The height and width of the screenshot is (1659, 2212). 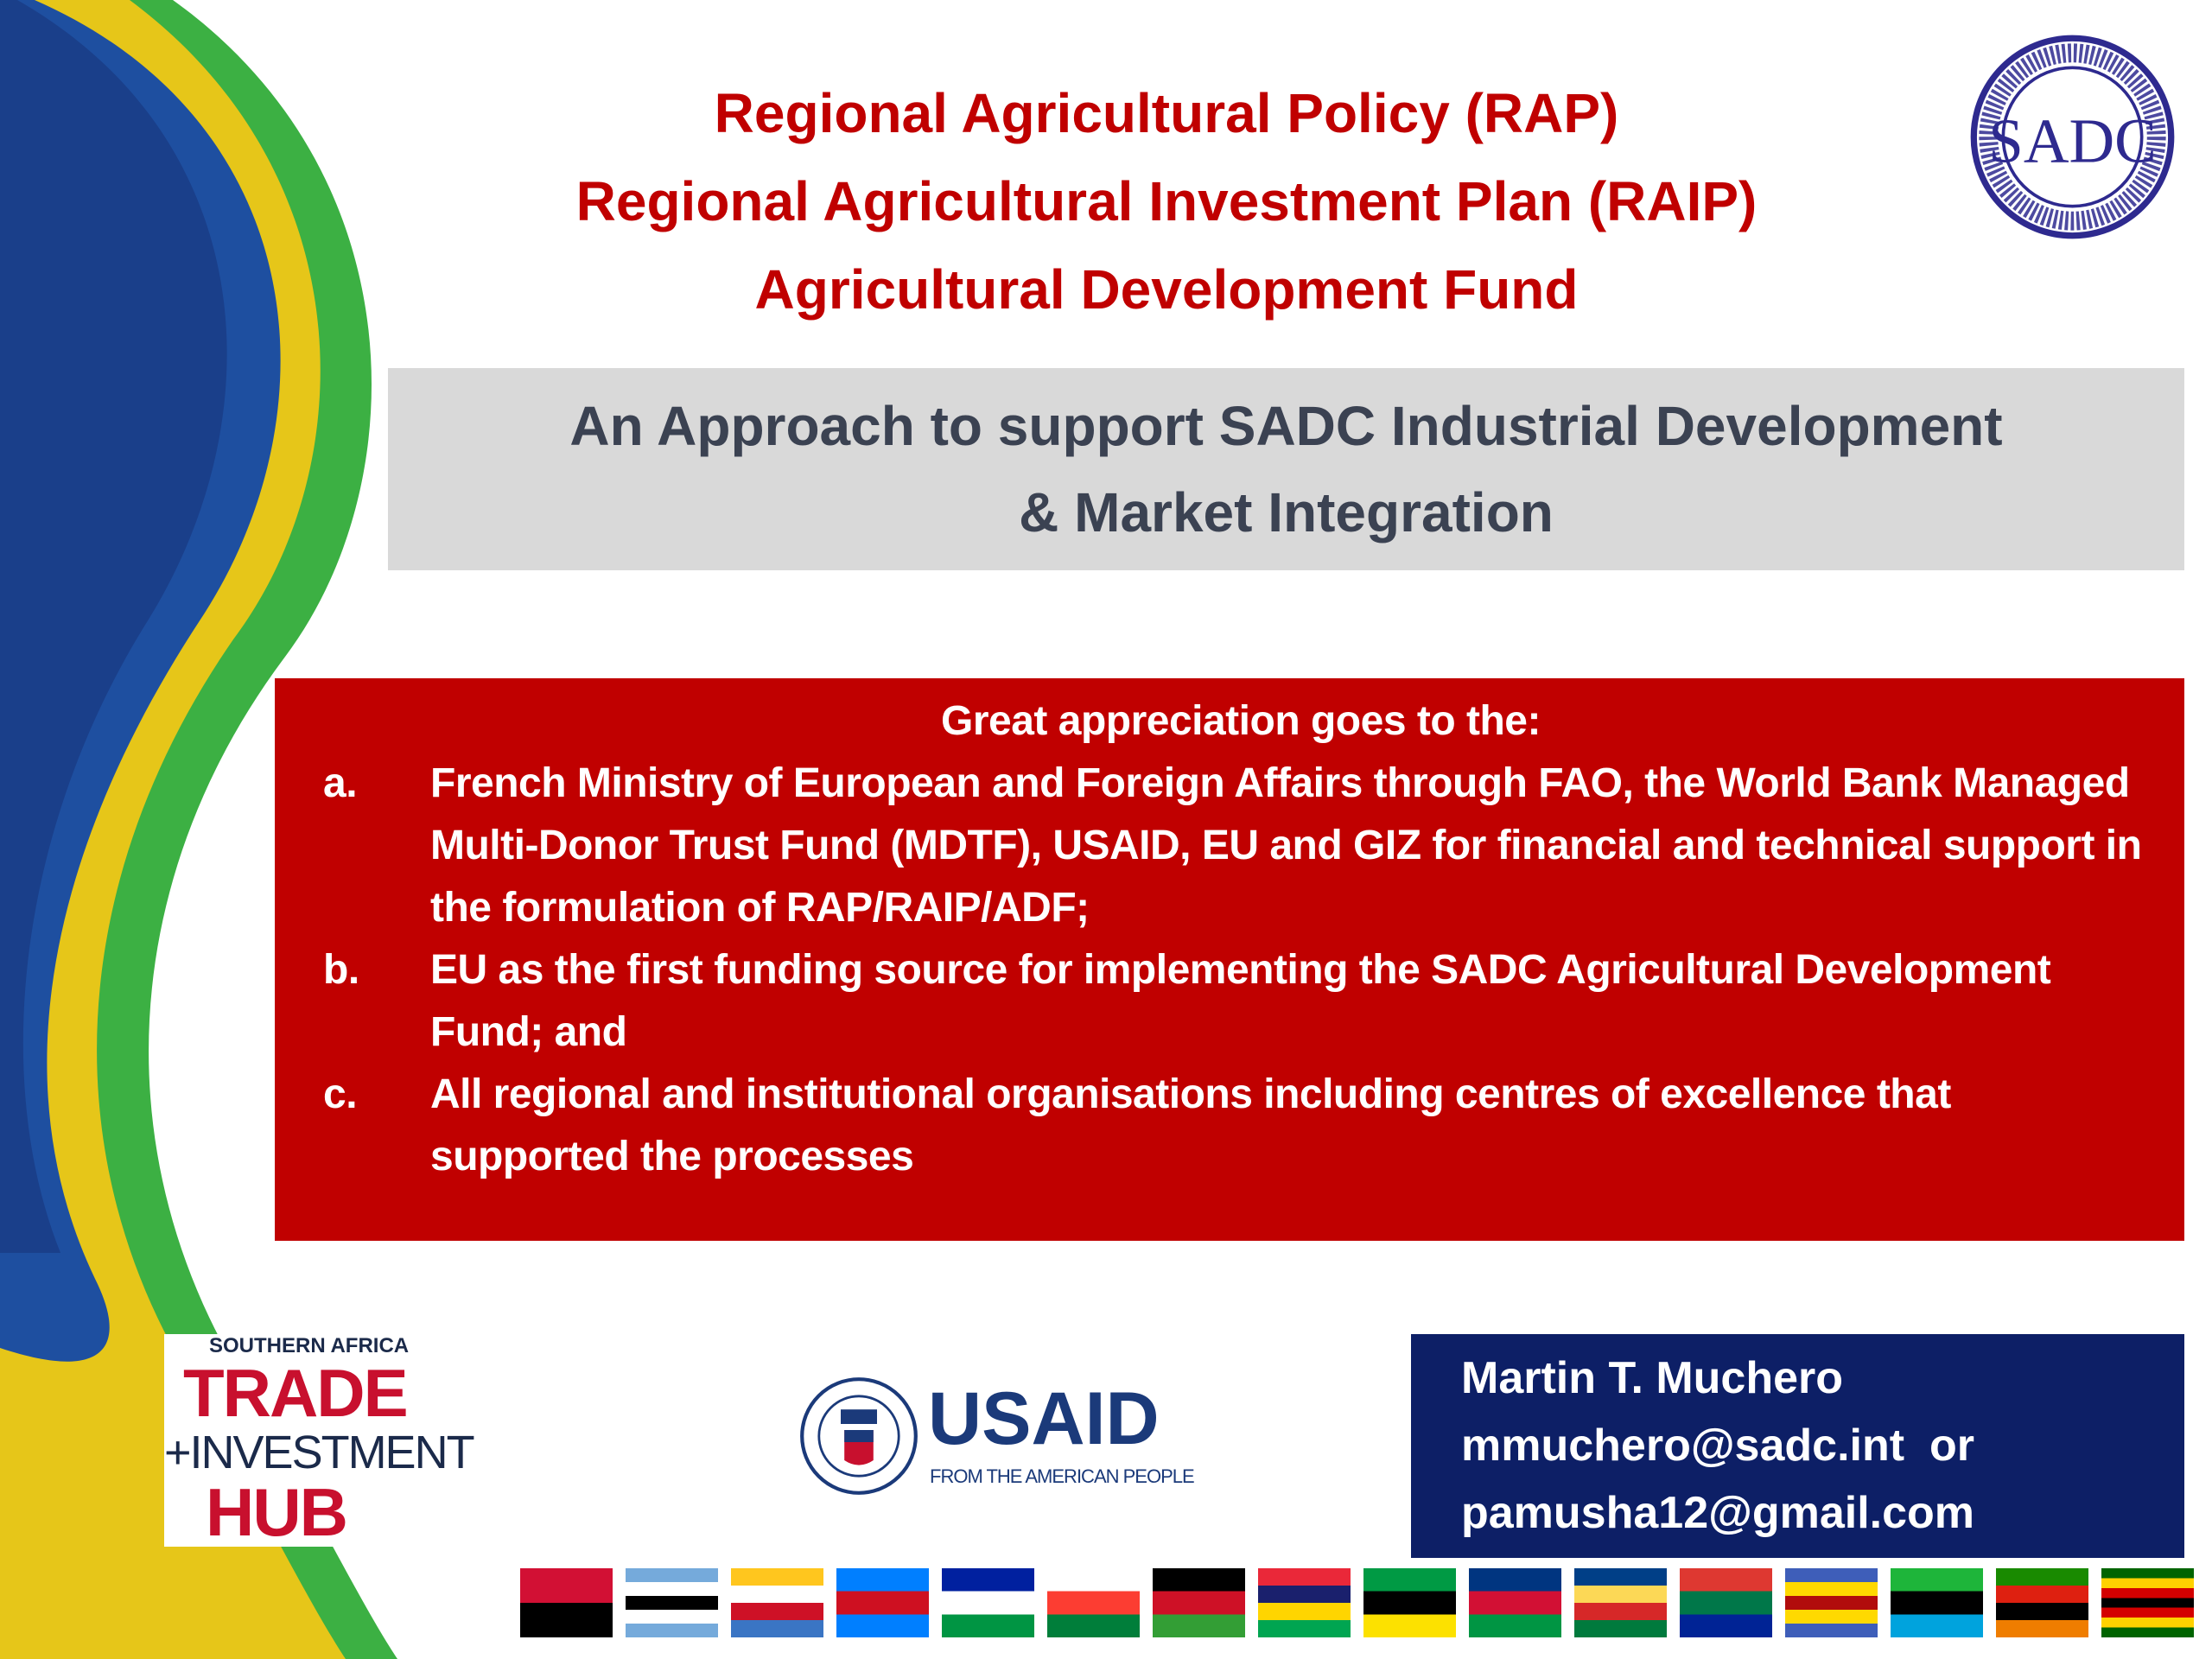 I want to click on flag-angola, so click(x=566, y=1602).